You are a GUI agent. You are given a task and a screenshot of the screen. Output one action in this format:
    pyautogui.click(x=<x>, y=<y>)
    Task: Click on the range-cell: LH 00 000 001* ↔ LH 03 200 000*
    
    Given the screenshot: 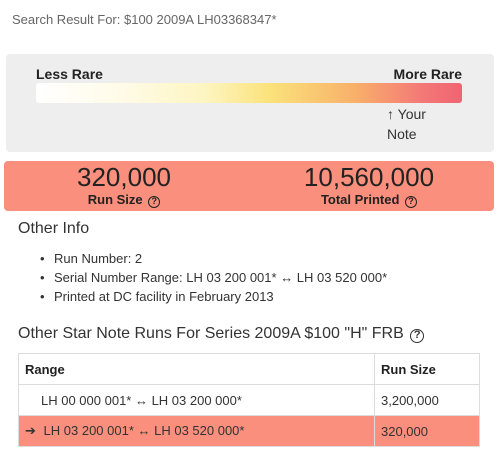 What is the action you would take?
    pyautogui.click(x=196, y=400)
    